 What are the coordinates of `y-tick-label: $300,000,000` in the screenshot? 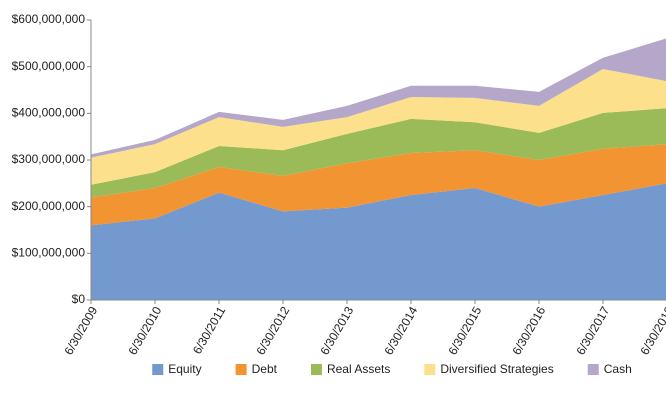 It's located at (49, 159).